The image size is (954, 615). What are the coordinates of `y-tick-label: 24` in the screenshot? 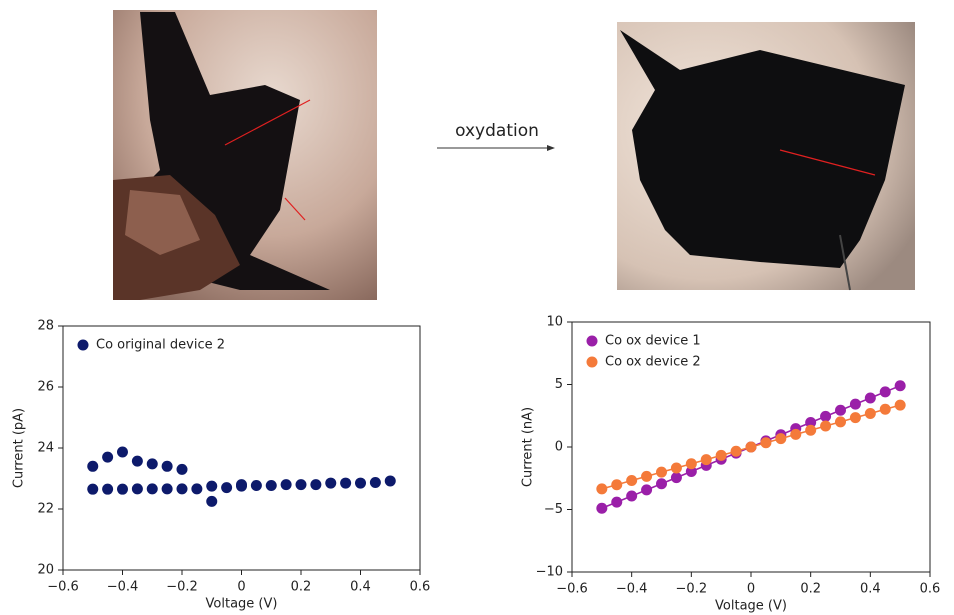 It's located at (45, 448).